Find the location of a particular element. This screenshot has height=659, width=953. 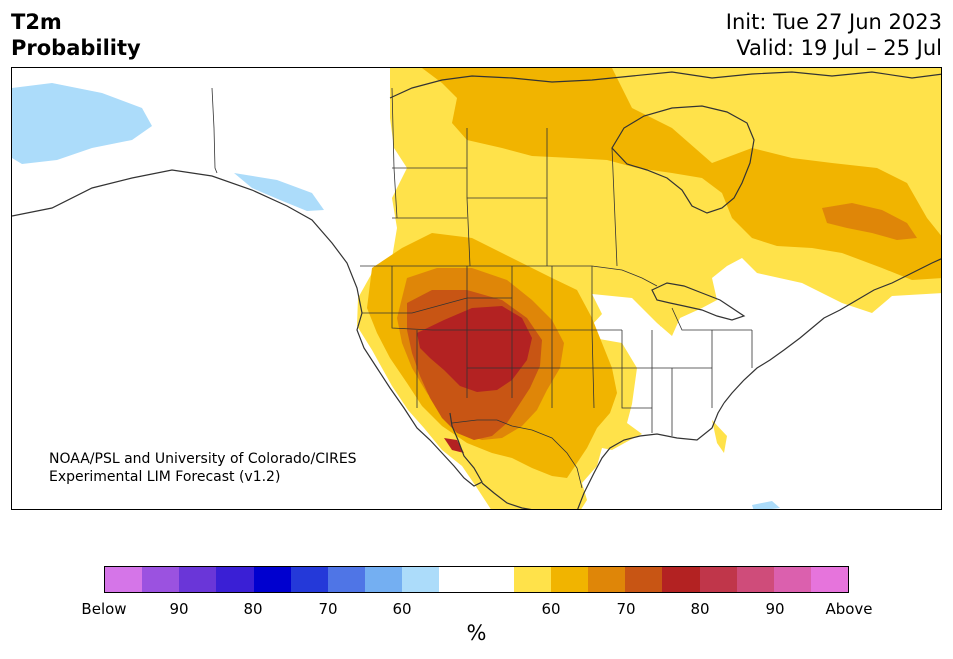

gulf-coastline is located at coordinates (603, 455).